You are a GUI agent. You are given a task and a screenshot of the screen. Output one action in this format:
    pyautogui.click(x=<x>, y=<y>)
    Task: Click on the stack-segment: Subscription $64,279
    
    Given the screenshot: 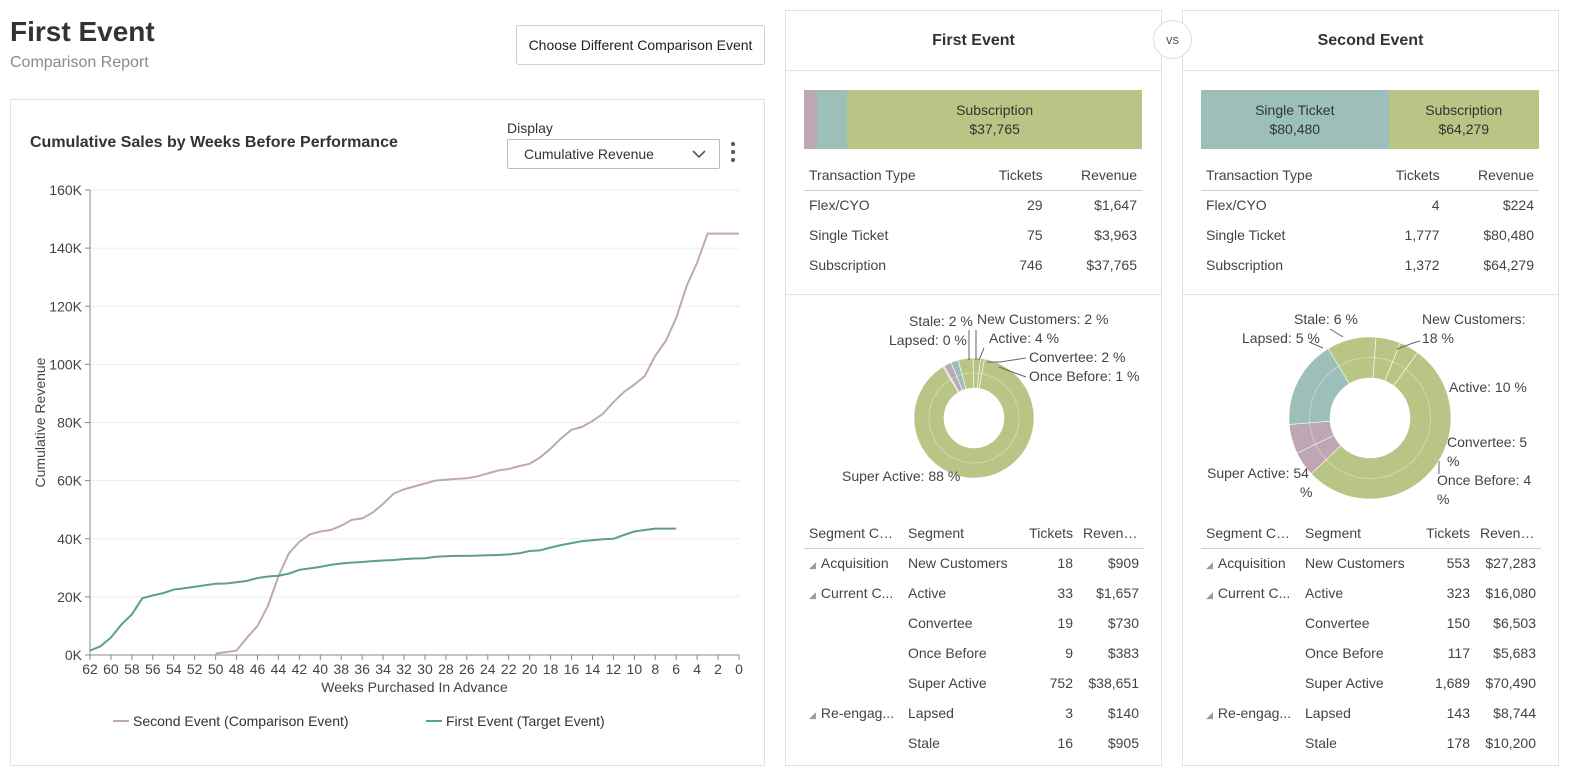 What is the action you would take?
    pyautogui.click(x=1463, y=119)
    